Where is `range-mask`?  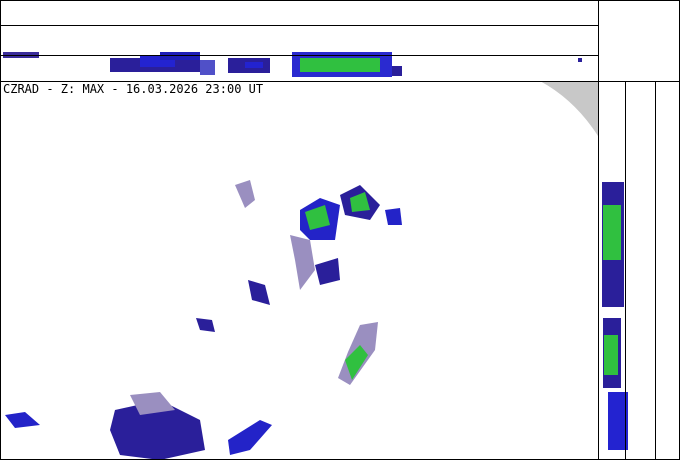
range-mask is located at coordinates (569, 108).